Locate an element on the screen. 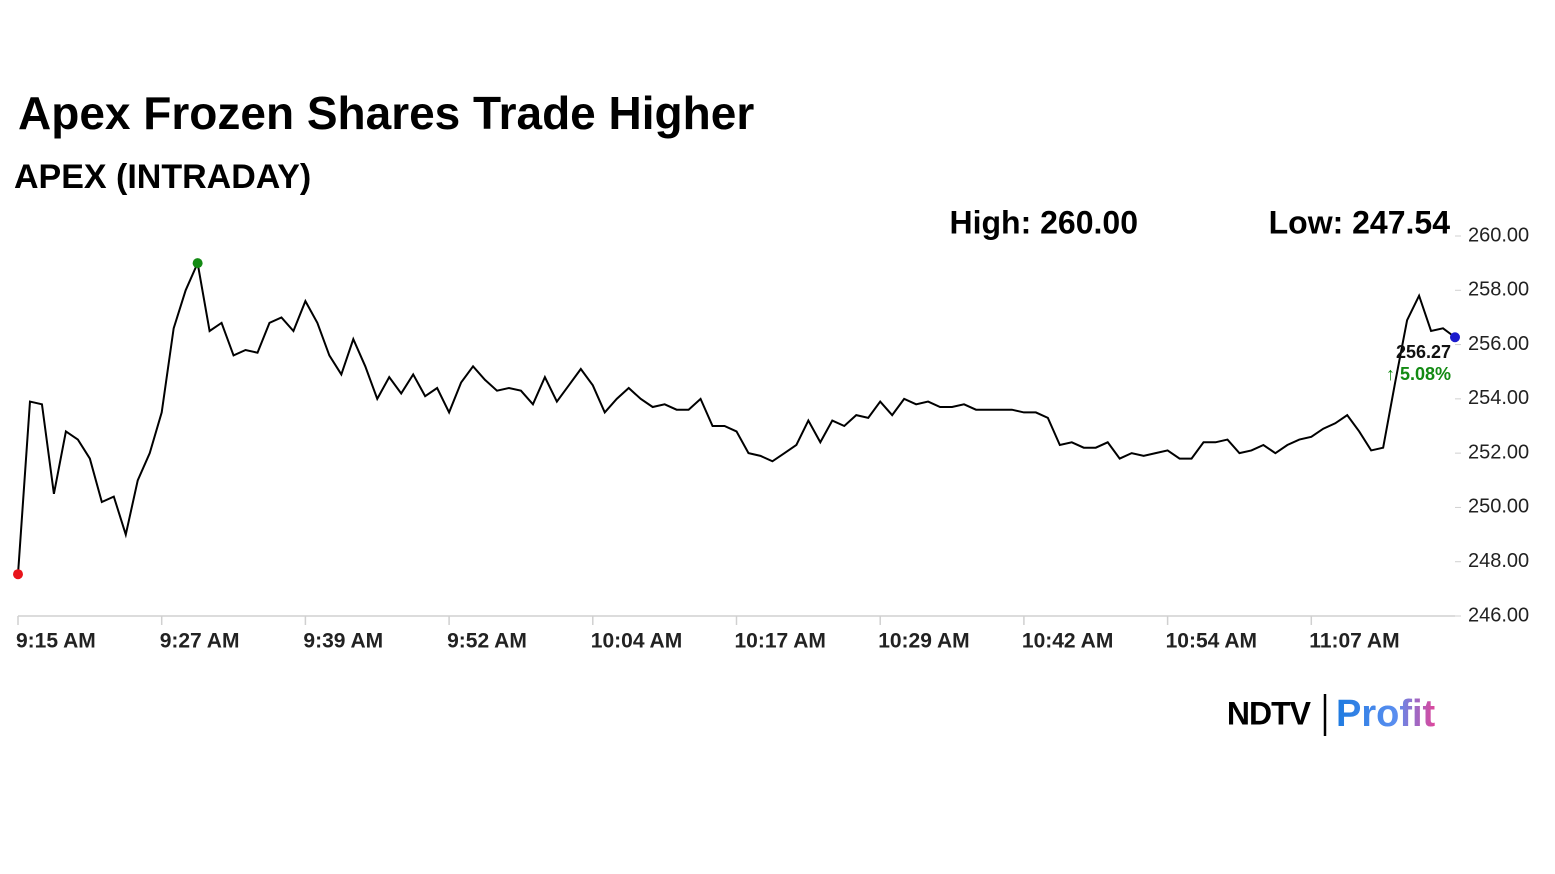 The height and width of the screenshot is (874, 1555). x-tick-label: 9:39 AM is located at coordinates (343, 641).